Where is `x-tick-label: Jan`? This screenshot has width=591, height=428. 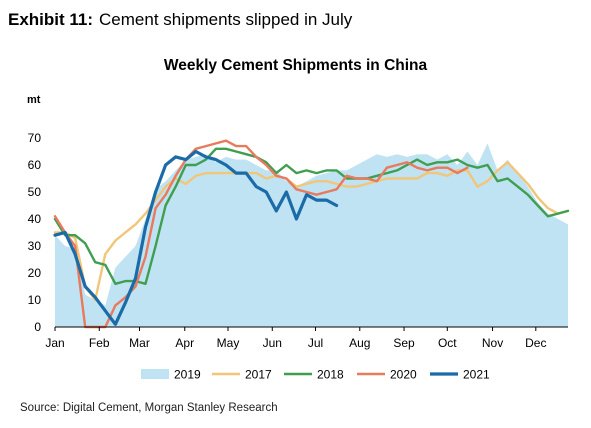 x-tick-label: Jan is located at coordinates (54, 343).